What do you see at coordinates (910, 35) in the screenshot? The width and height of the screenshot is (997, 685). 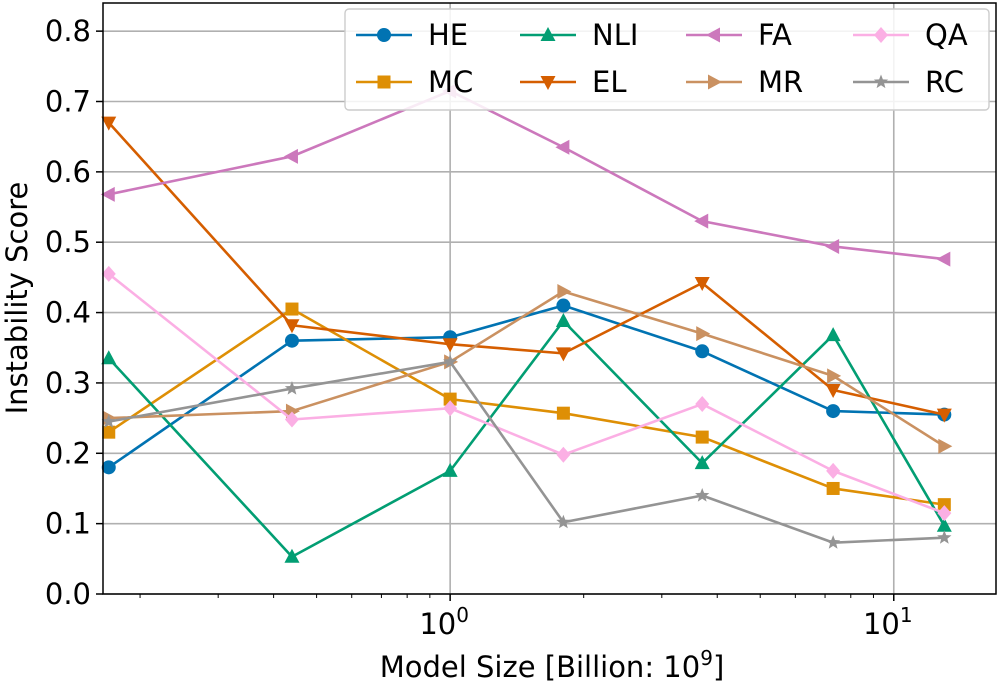 I see `legend-item-qa: QA` at bounding box center [910, 35].